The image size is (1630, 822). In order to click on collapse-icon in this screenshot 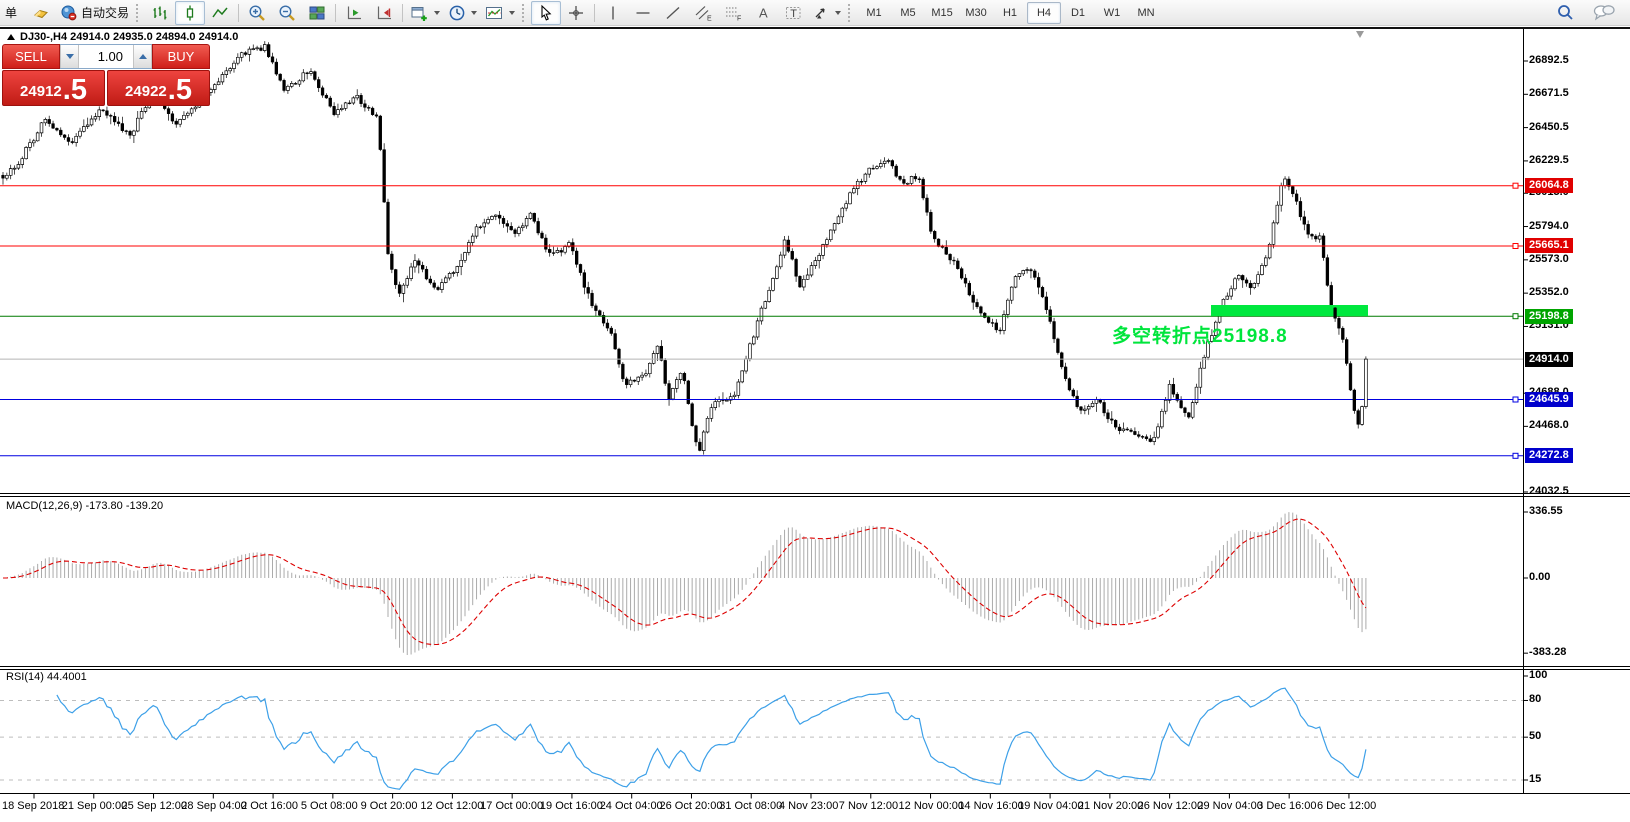, I will do `click(11, 37)`.